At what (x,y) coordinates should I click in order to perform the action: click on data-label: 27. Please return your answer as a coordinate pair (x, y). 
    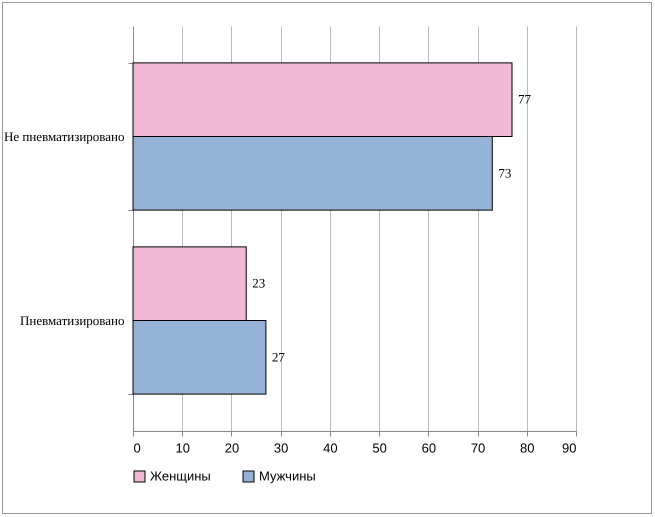
    Looking at the image, I should click on (279, 356).